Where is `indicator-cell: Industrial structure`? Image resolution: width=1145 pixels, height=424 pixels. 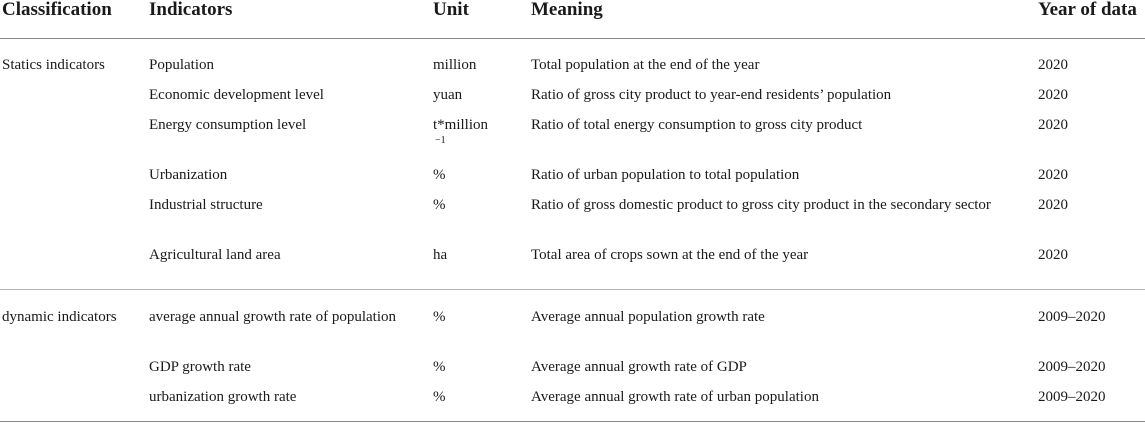
indicator-cell: Industrial structure is located at coordinates (206, 205).